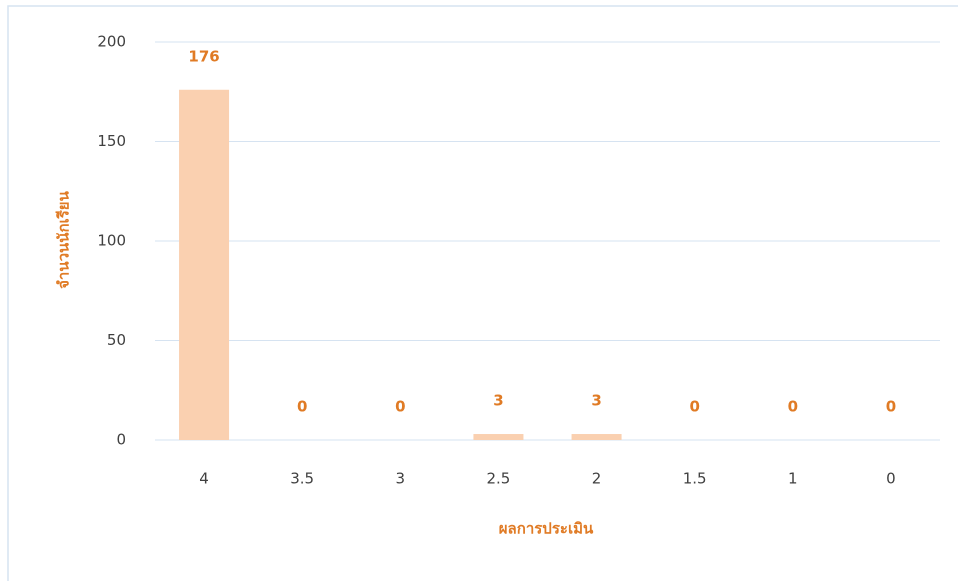 This screenshot has height=581, width=958. What do you see at coordinates (121, 440) in the screenshot?
I see `y-tick-label: 0` at bounding box center [121, 440].